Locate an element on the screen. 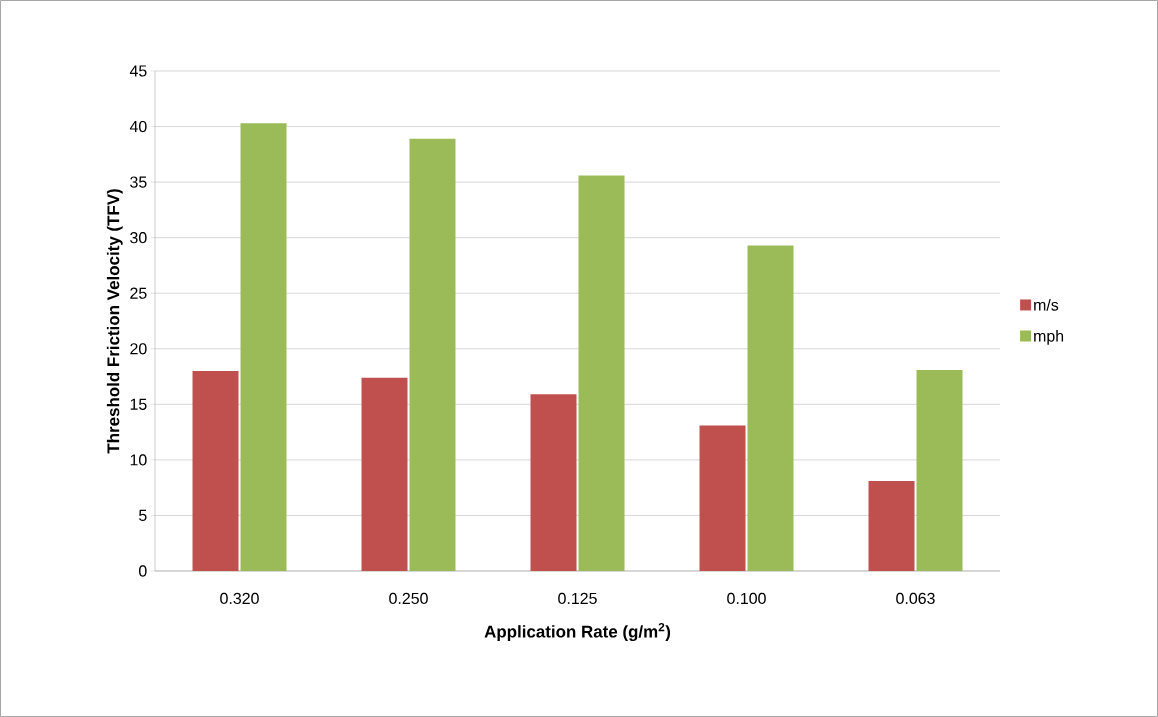 The height and width of the screenshot is (717, 1158). y-tick-label: 35 is located at coordinates (138, 182).